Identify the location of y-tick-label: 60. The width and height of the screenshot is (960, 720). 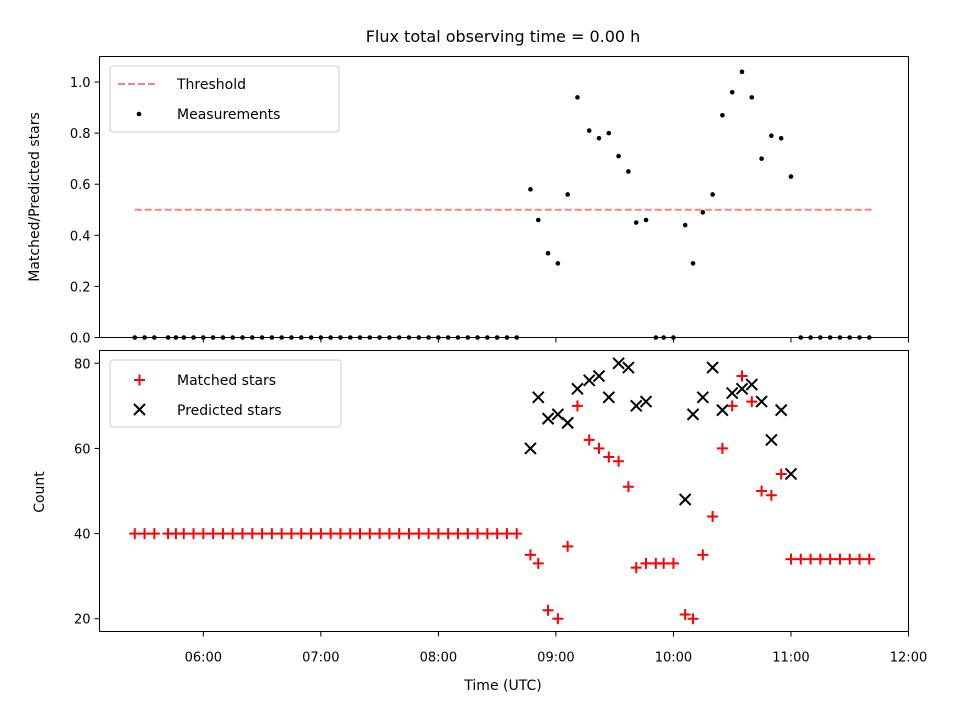
(82, 449).